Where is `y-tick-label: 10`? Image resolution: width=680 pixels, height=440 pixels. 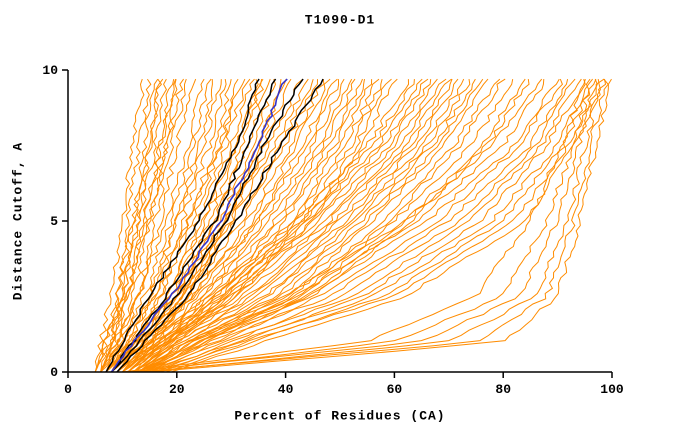
y-tick-label: 10 is located at coordinates (50, 70).